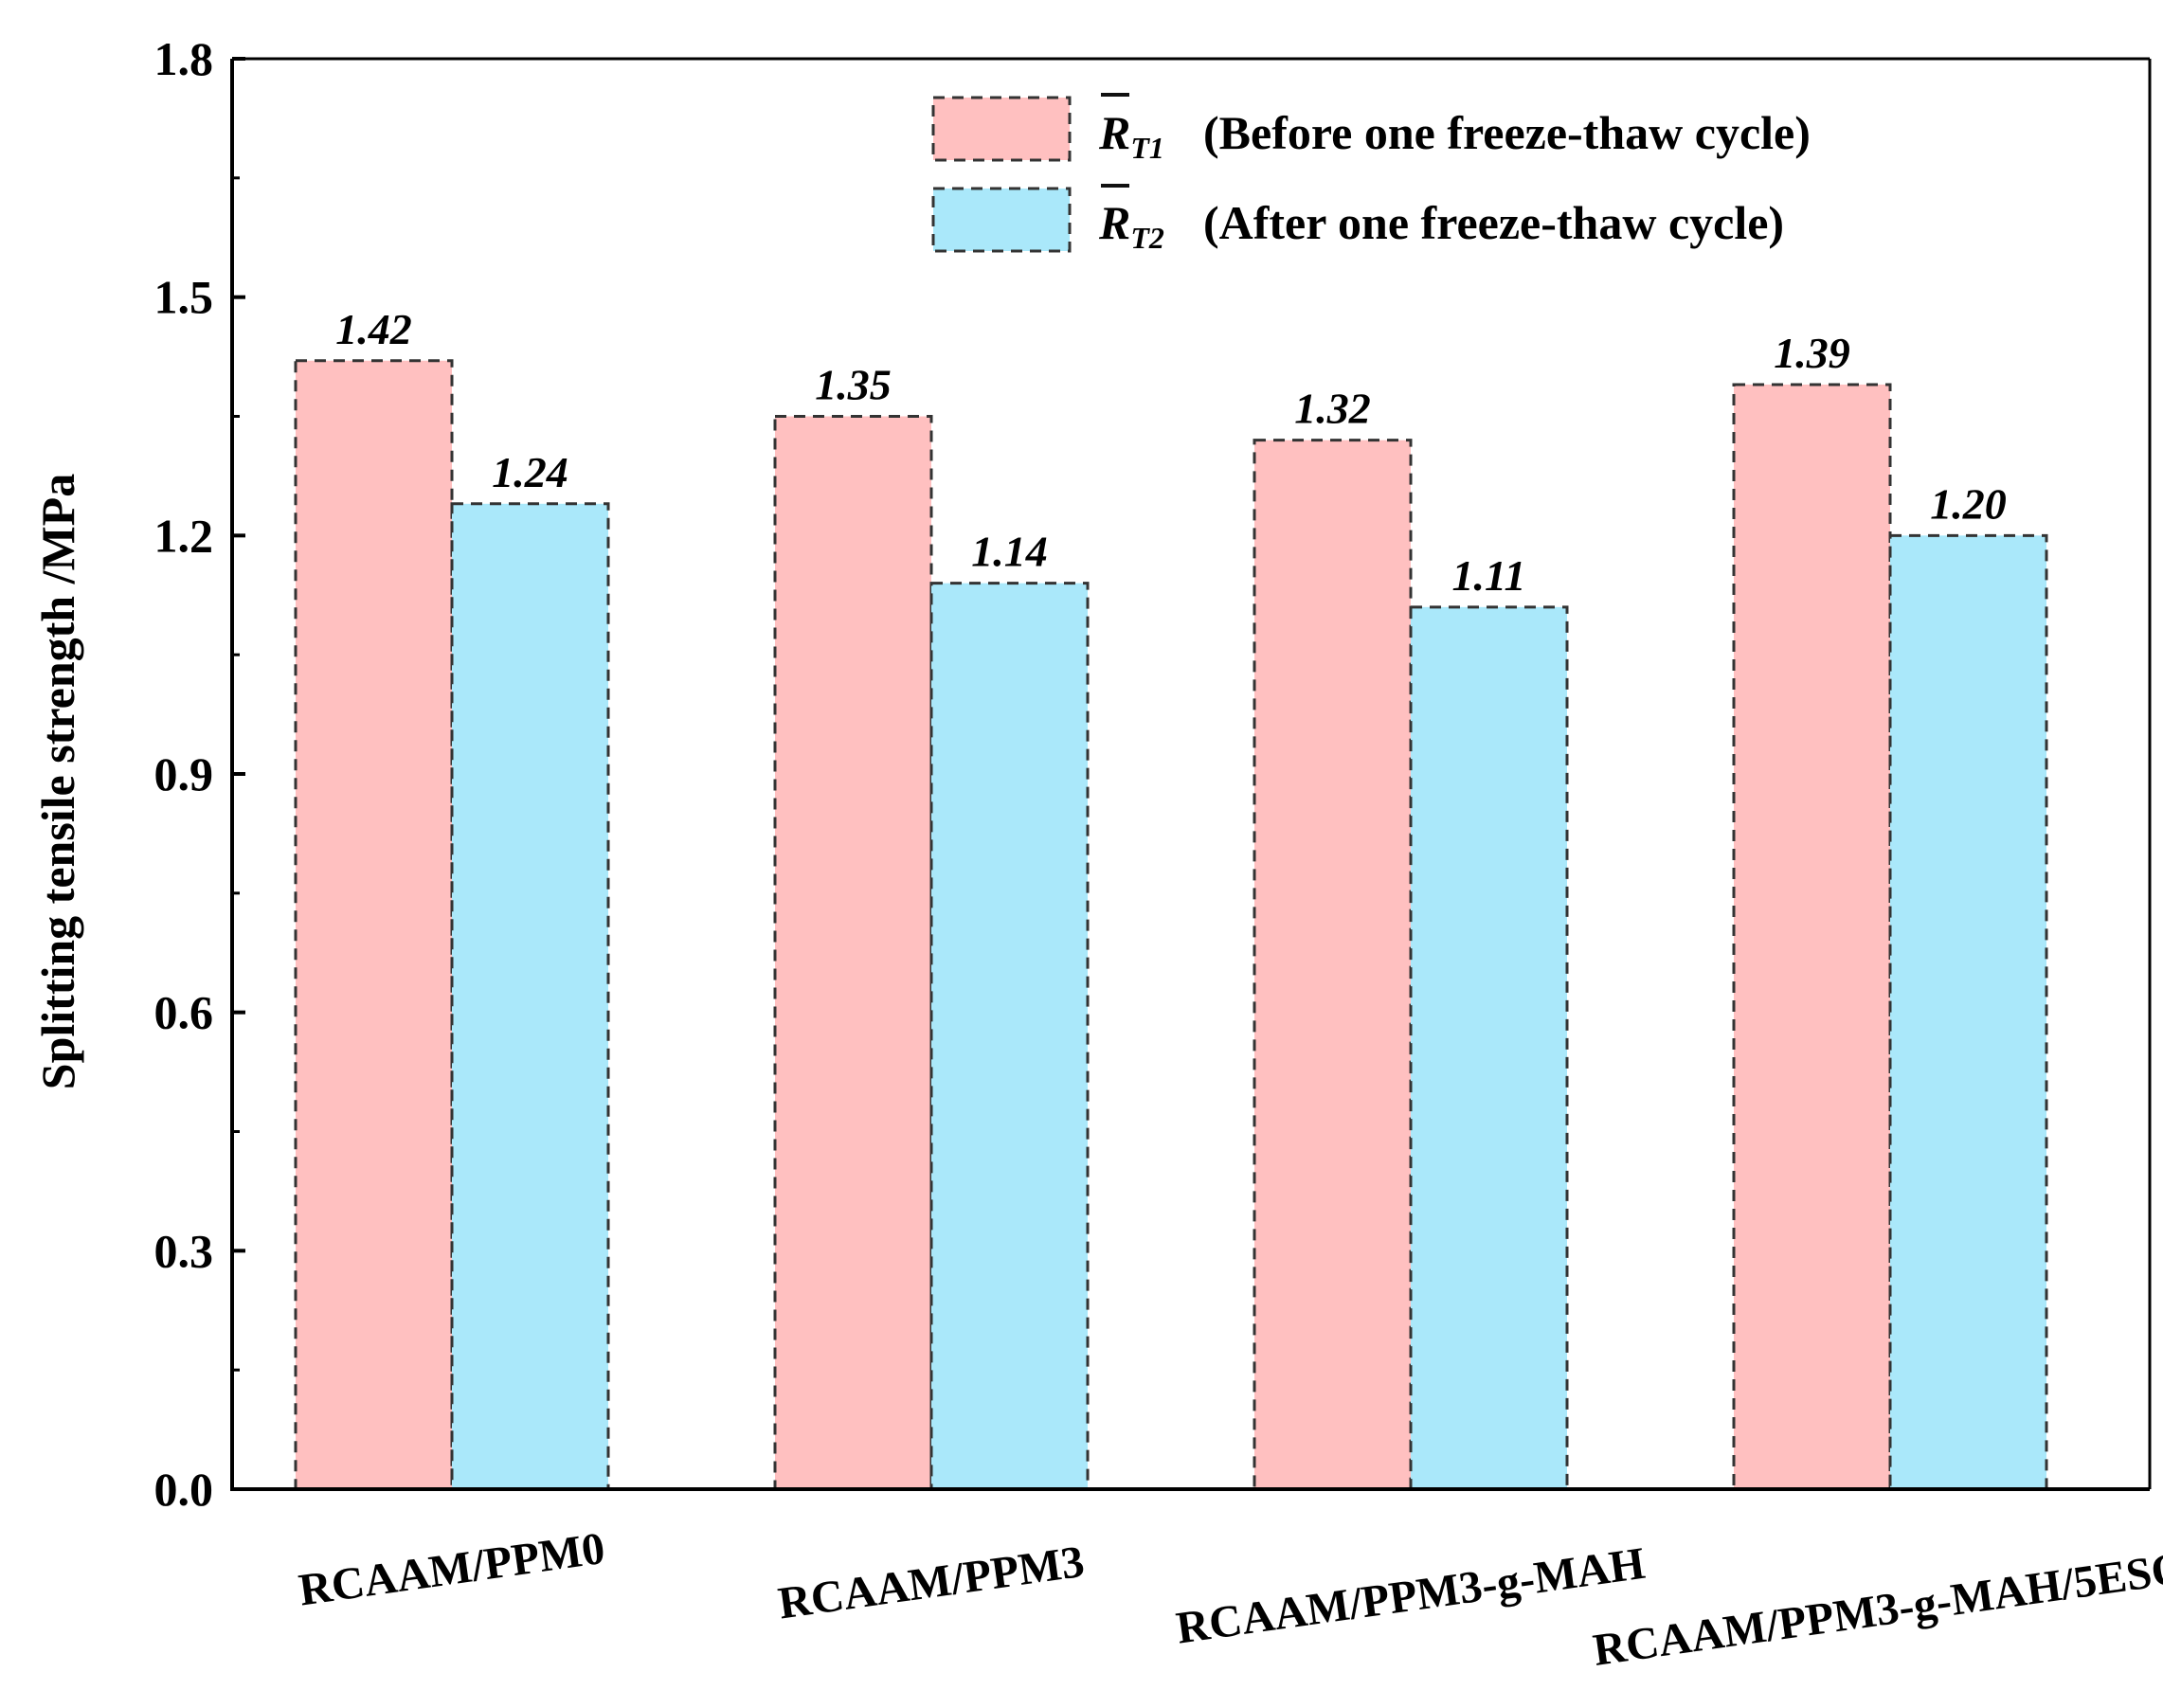  Describe the element at coordinates (1001, 220) in the screenshot. I see `legend-swatch-after` at that location.